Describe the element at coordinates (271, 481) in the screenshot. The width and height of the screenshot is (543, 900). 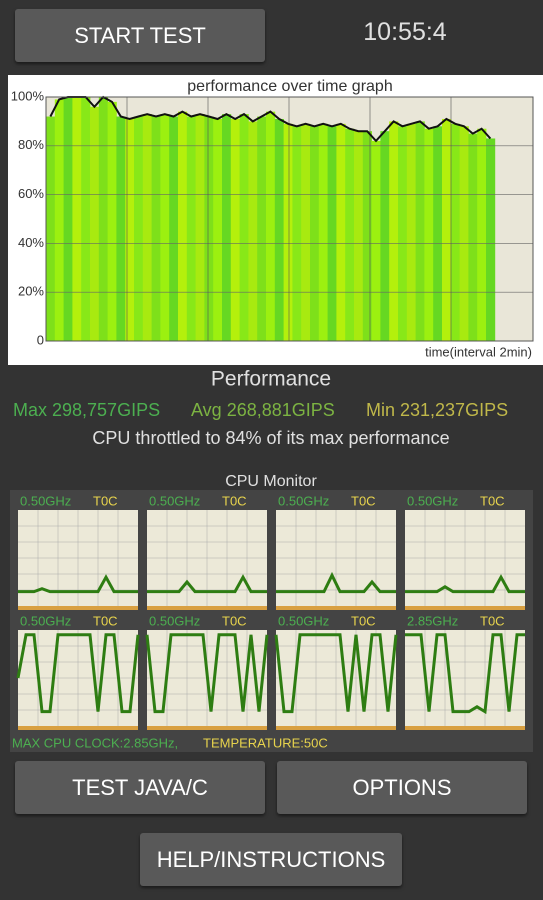
I see `cpu-monitor-title: CPU Monitor` at that location.